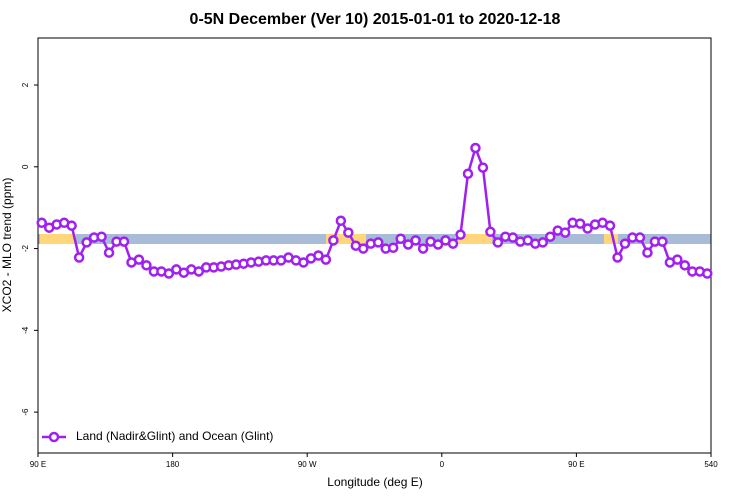 The height and width of the screenshot is (500, 750). What do you see at coordinates (25, 330) in the screenshot?
I see `y-tick-label: -4` at bounding box center [25, 330].